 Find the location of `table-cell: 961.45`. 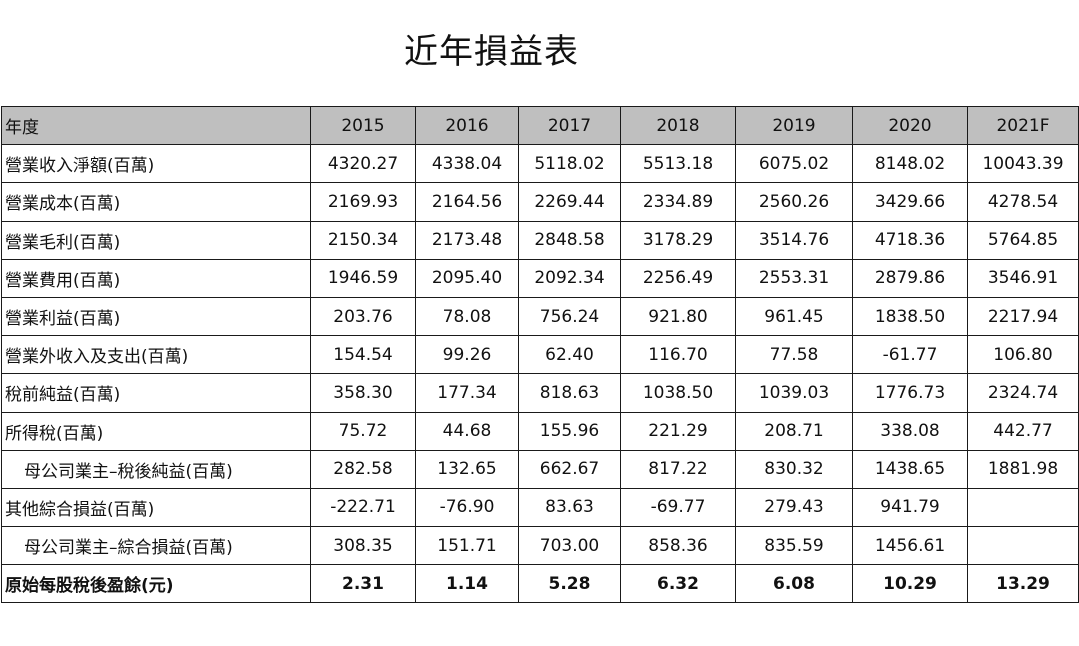

table-cell: 961.45 is located at coordinates (794, 316).